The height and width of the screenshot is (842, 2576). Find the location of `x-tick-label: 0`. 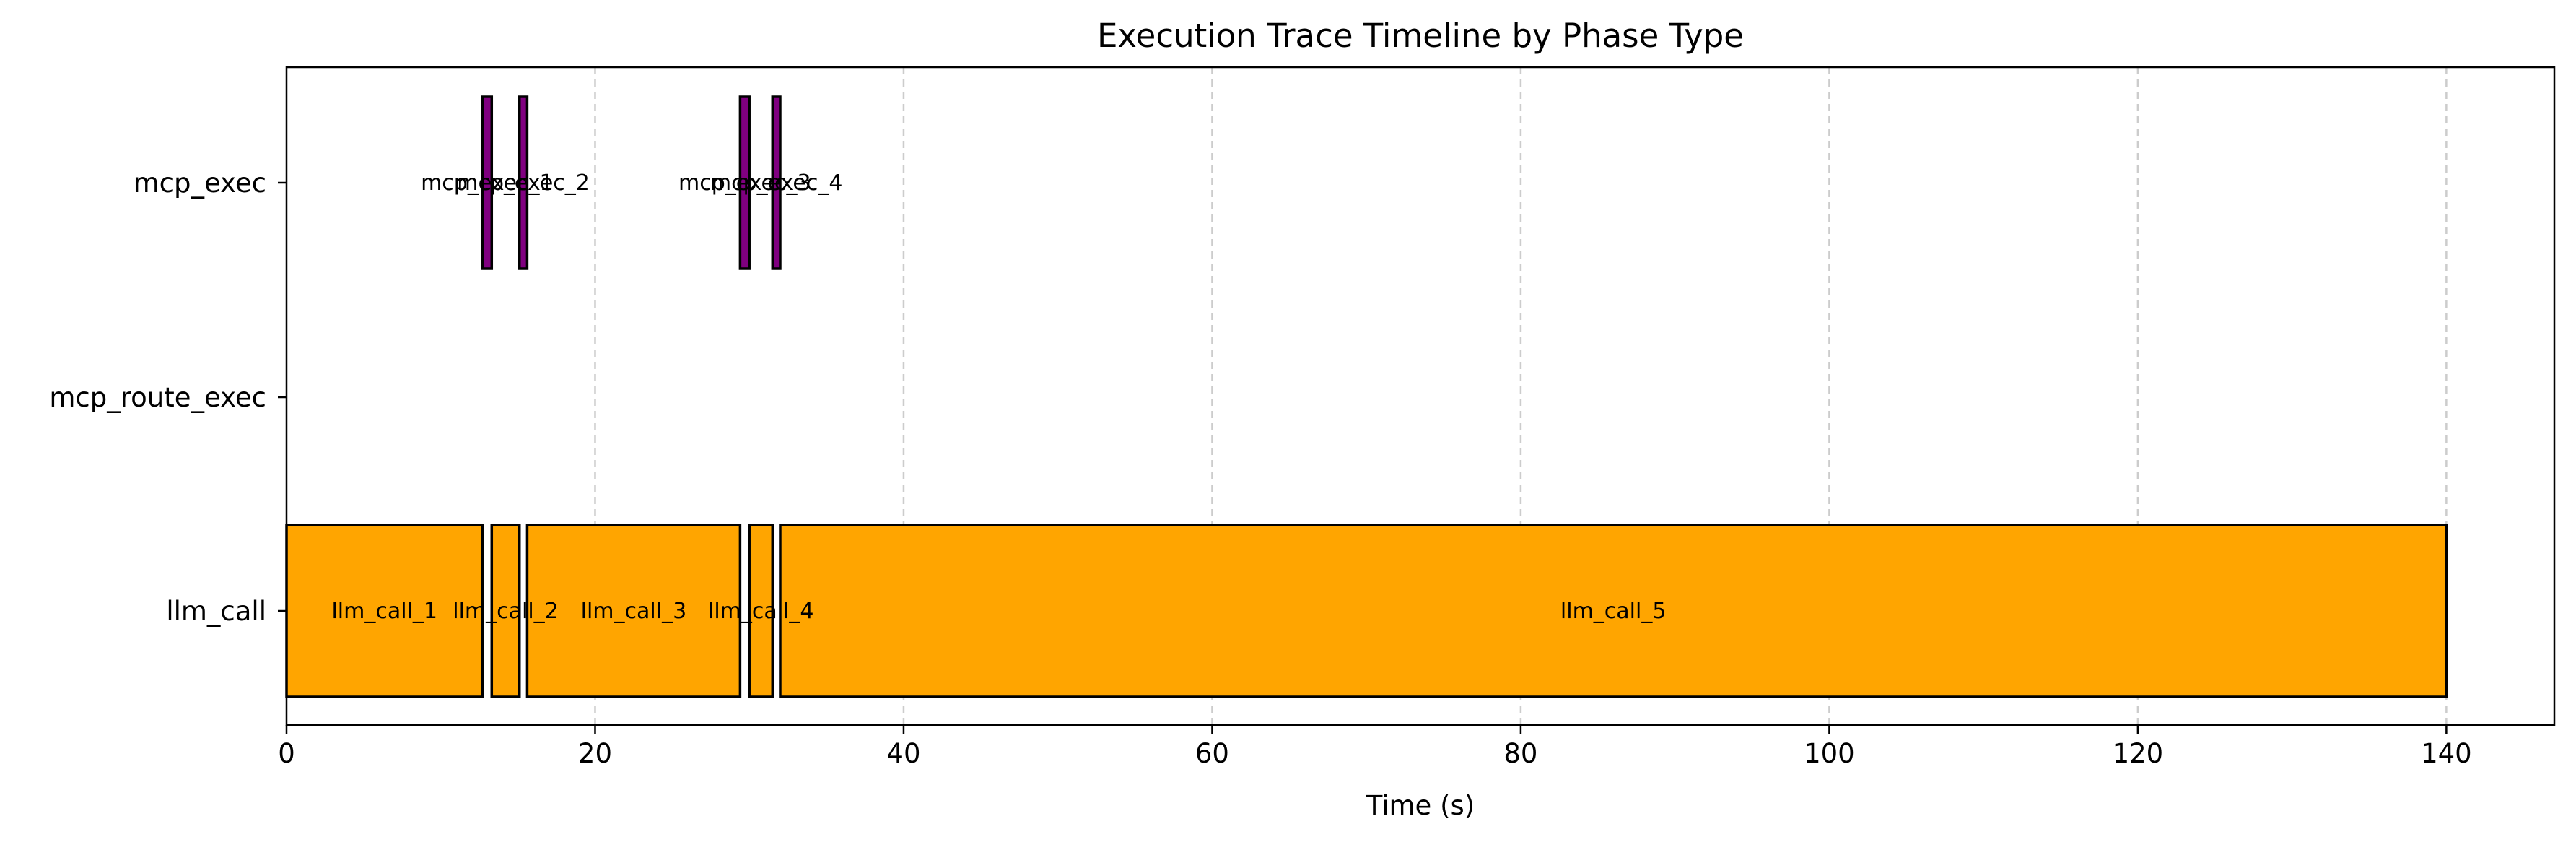

x-tick-label: 0 is located at coordinates (286, 753).